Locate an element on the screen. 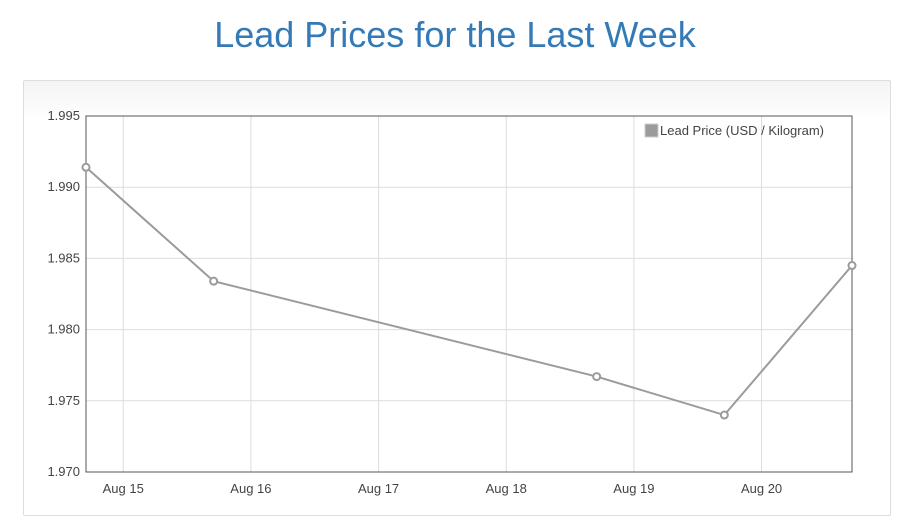  x-tick-label: Aug 15 is located at coordinates (123, 488).